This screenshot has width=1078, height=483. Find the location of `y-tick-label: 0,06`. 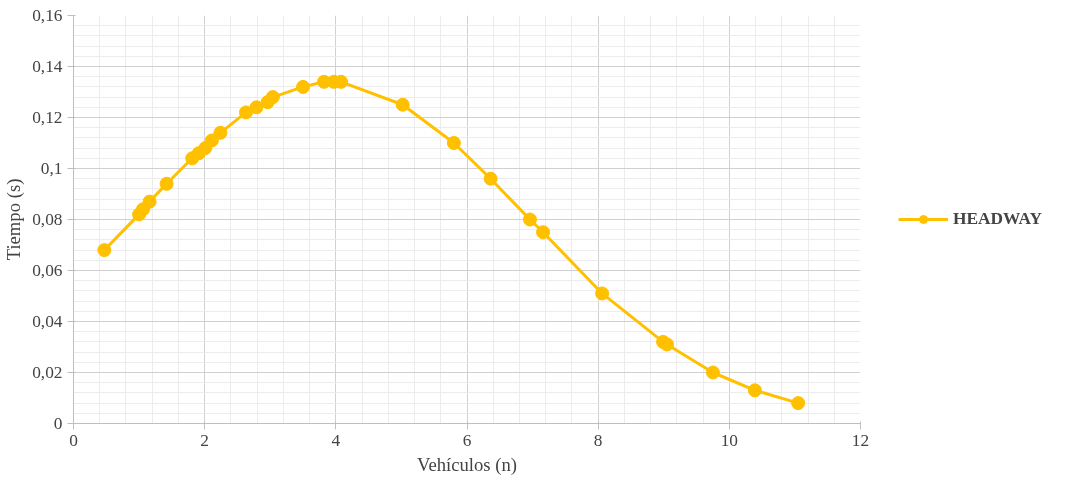

y-tick-label: 0,06 is located at coordinates (47, 270).